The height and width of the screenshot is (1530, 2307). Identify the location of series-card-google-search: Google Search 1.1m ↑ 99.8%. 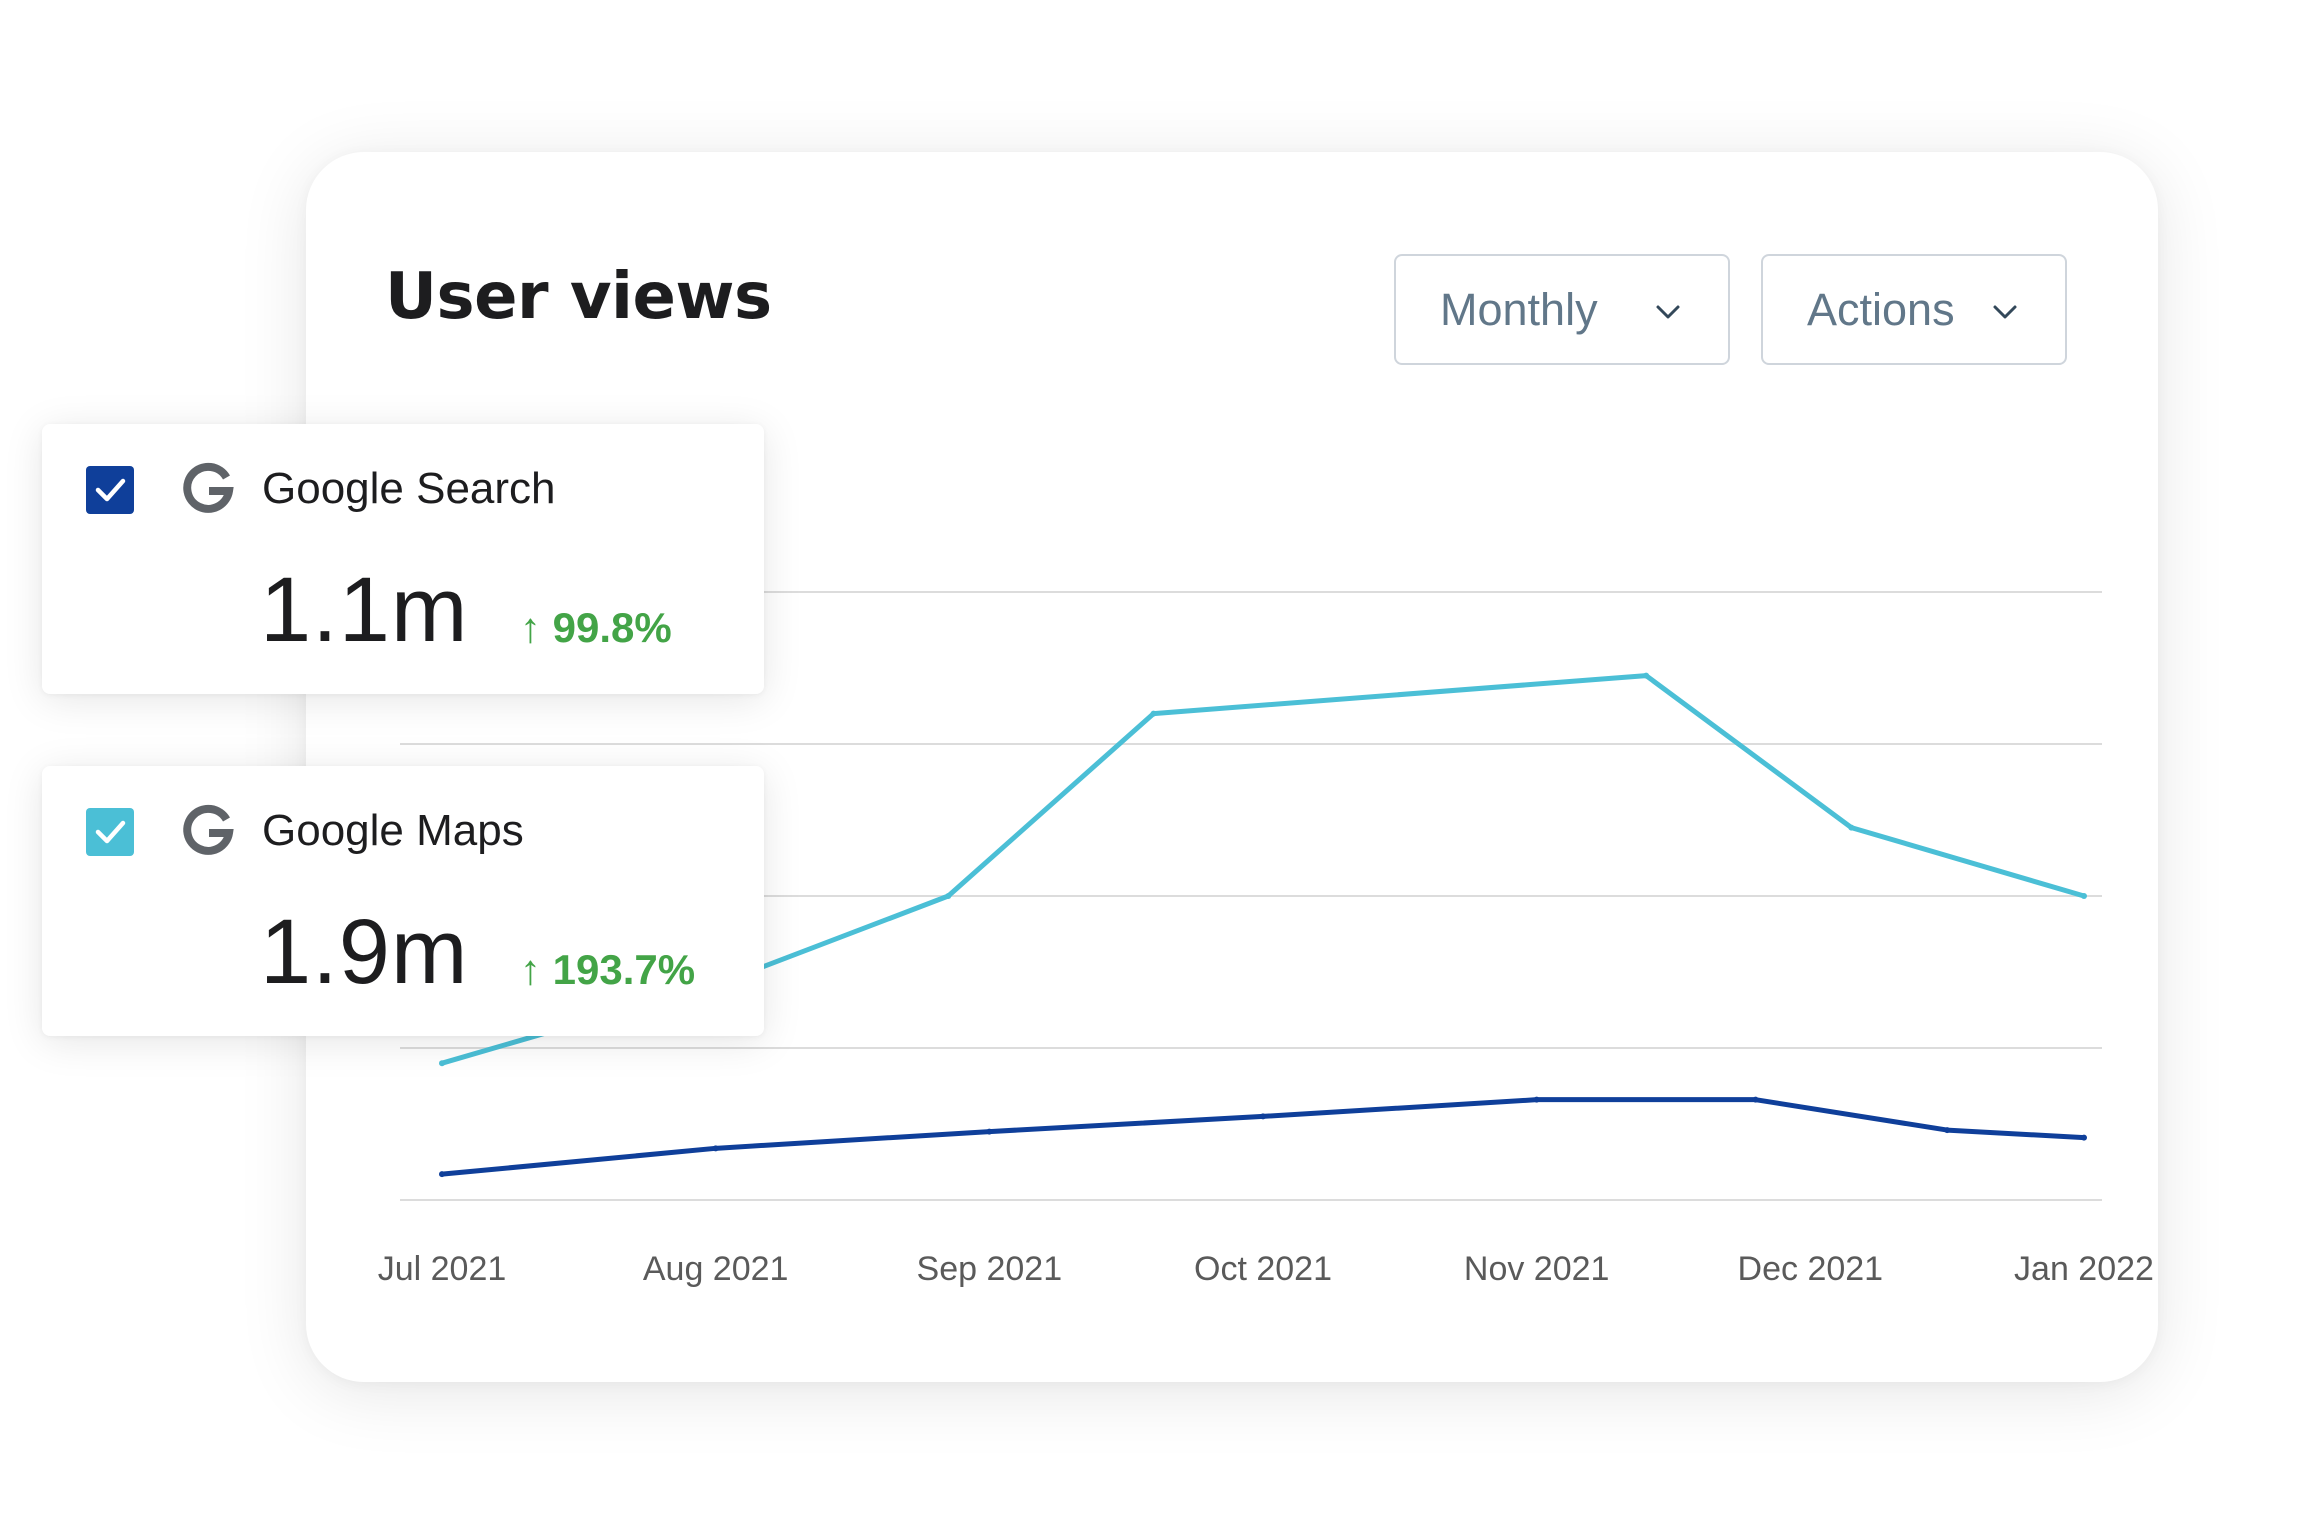
(403, 559).